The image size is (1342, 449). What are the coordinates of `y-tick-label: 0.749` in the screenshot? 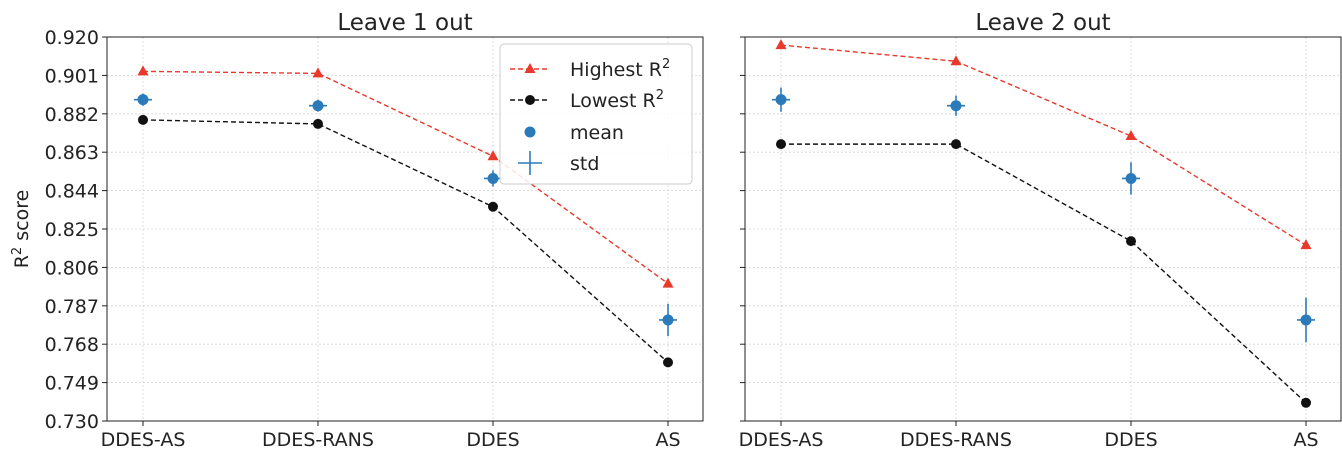 It's located at (72, 384).